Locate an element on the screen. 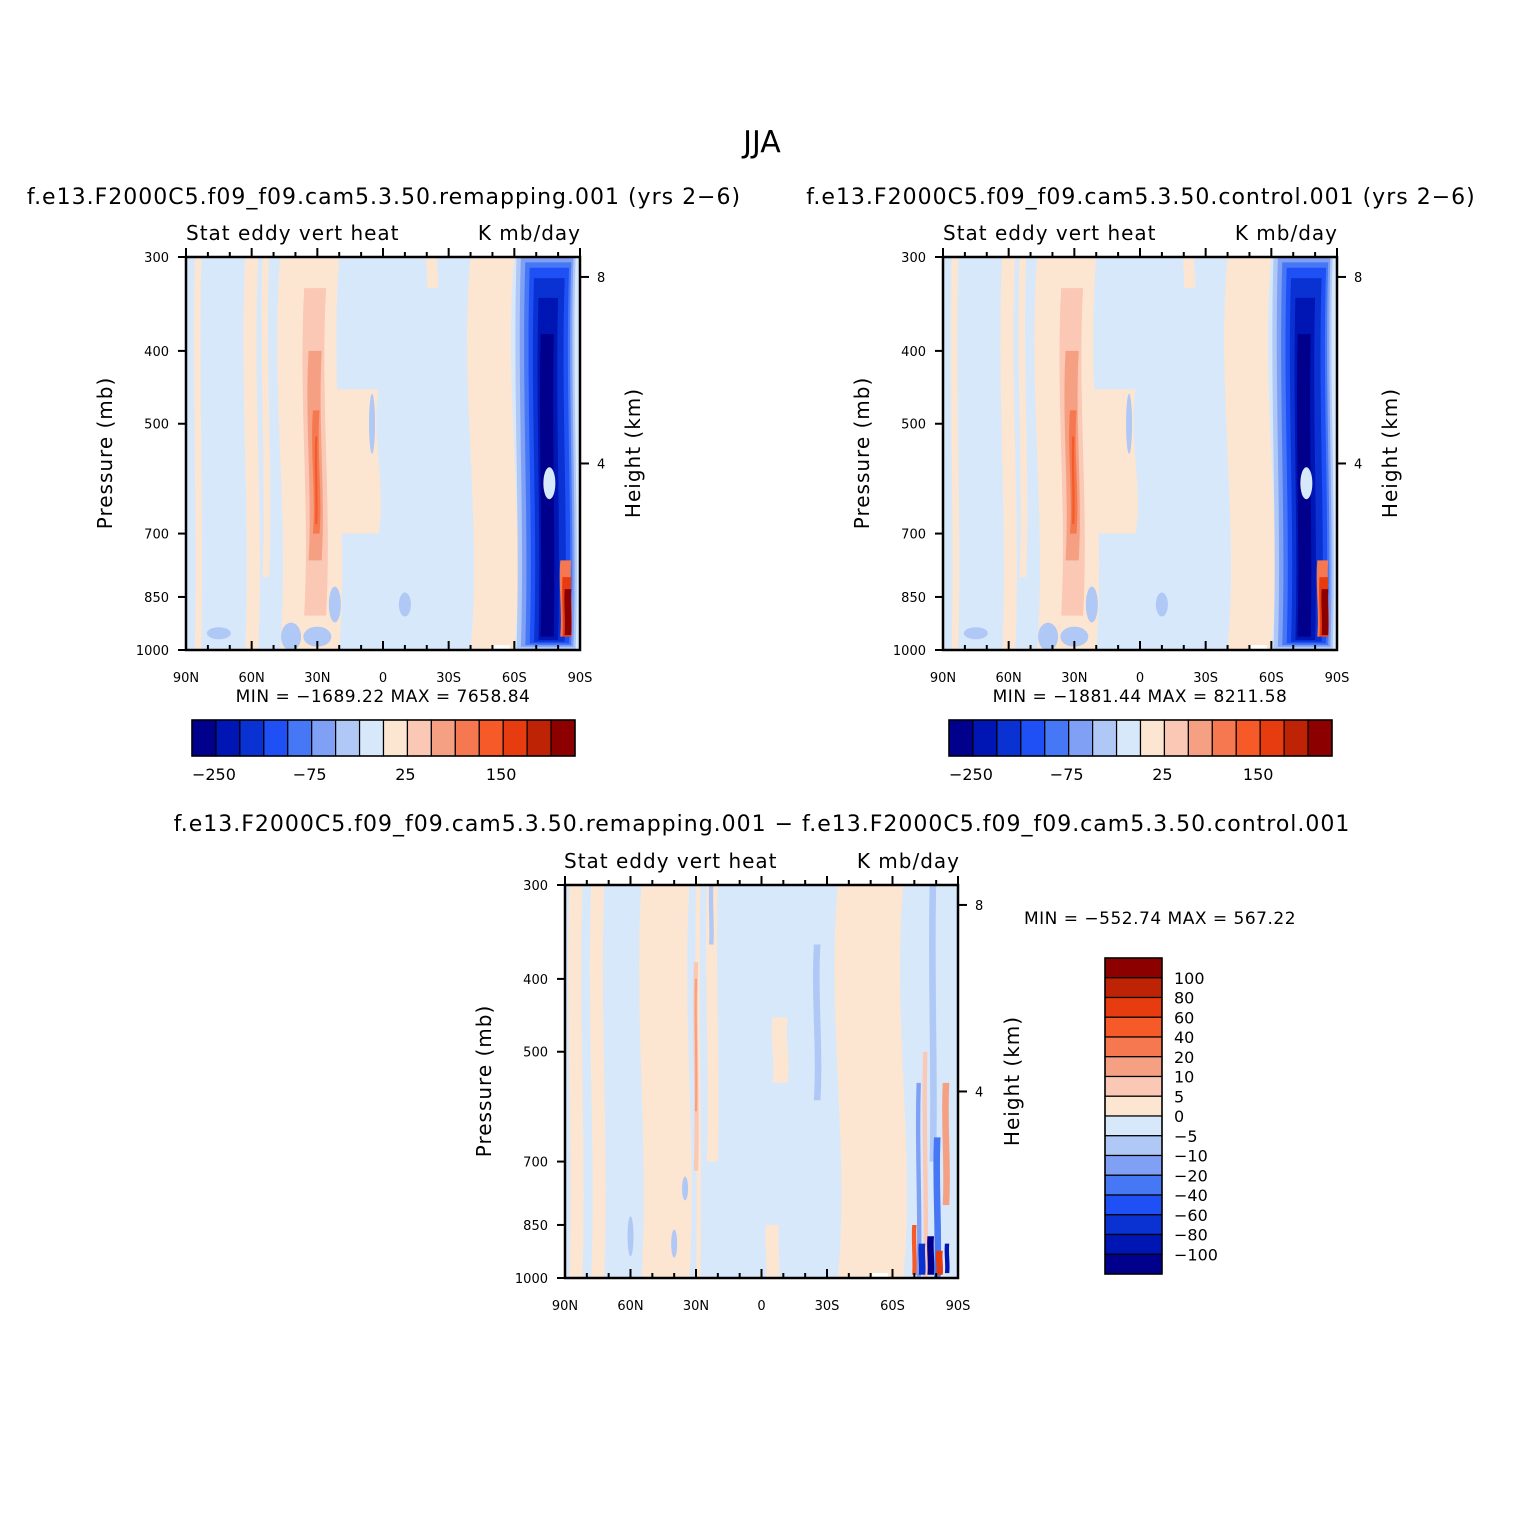 This screenshot has width=1524, height=1524. colorbar-label: −80 is located at coordinates (1191, 1235).